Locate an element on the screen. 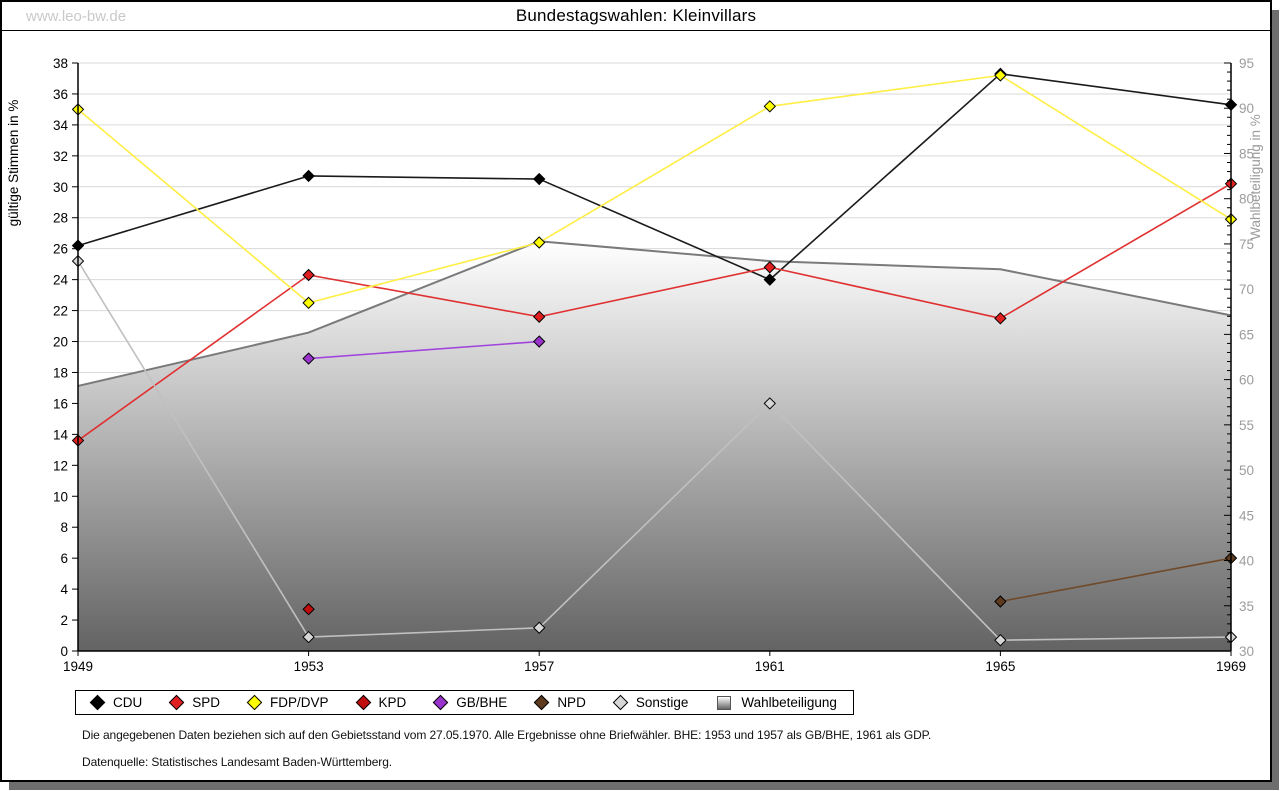 Image resolution: width=1280 pixels, height=791 pixels. square-marker-icon is located at coordinates (724, 702).